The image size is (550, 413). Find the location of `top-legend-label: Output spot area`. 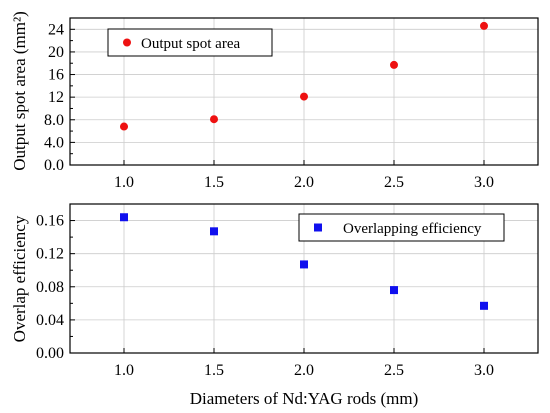

top-legend-label: Output spot area is located at coordinates (190, 44).